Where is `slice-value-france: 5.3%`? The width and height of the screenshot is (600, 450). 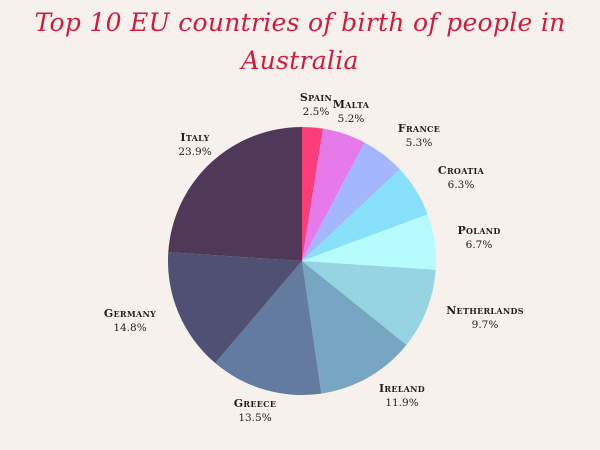
slice-value-france: 5.3% is located at coordinates (419, 143).